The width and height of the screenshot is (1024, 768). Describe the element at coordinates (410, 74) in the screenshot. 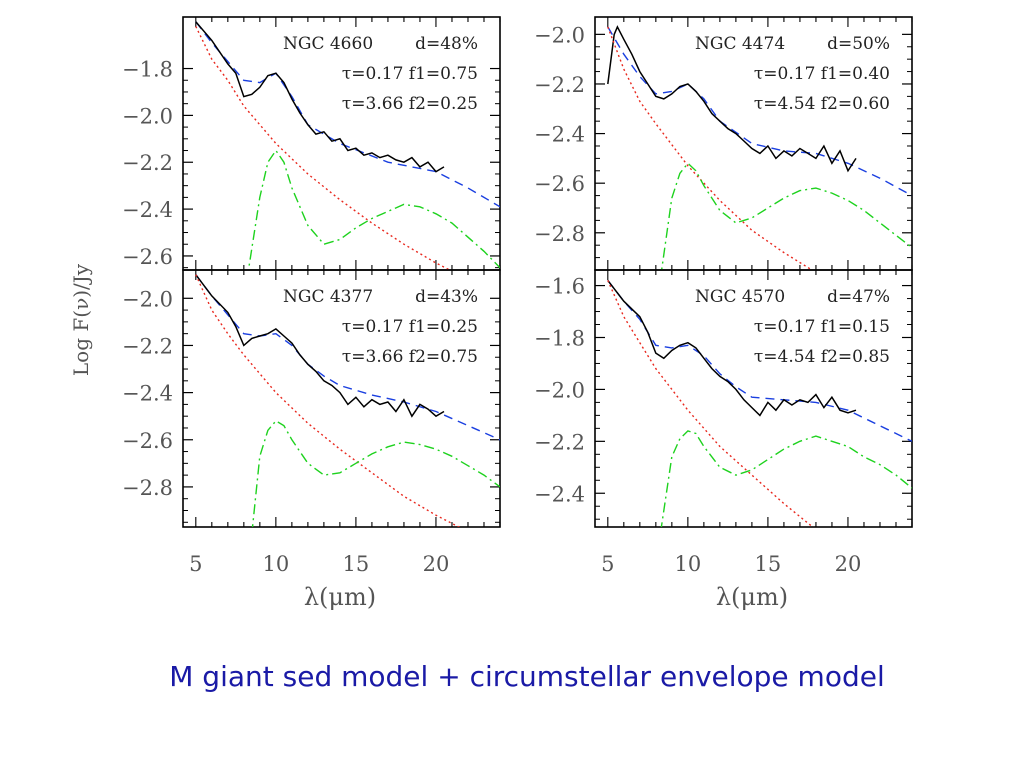

I see `envelope-1-label: τ=0.17 f1=0.75` at that location.